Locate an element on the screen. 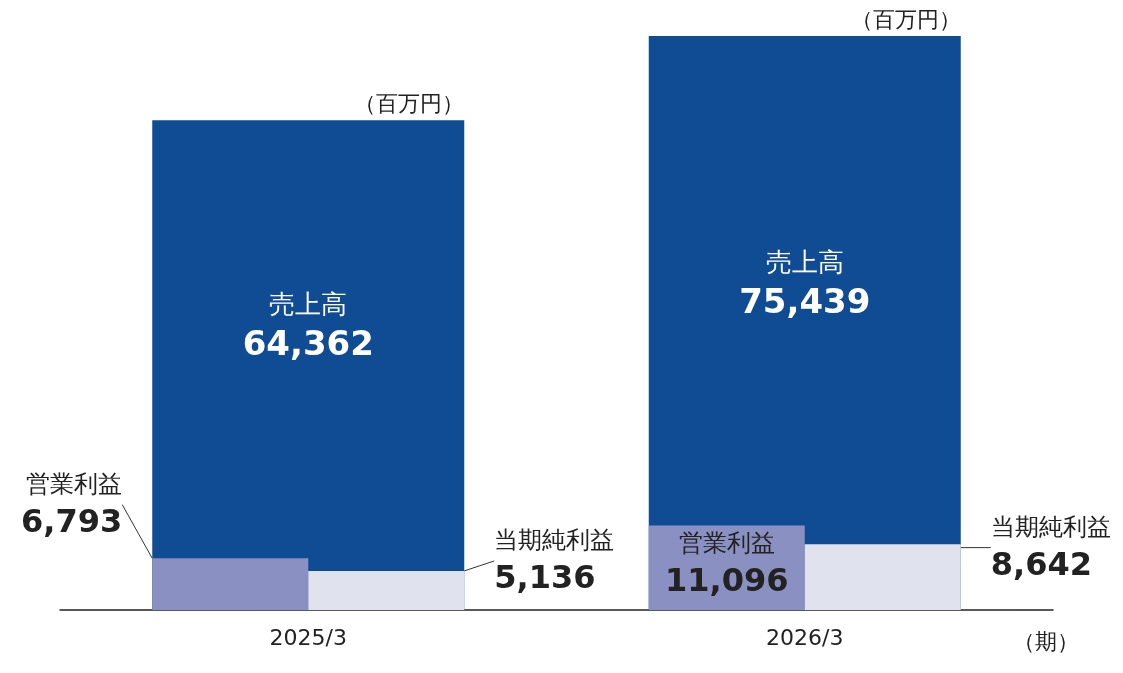 The image size is (1123, 673). data-label: 11,096 is located at coordinates (727, 579).